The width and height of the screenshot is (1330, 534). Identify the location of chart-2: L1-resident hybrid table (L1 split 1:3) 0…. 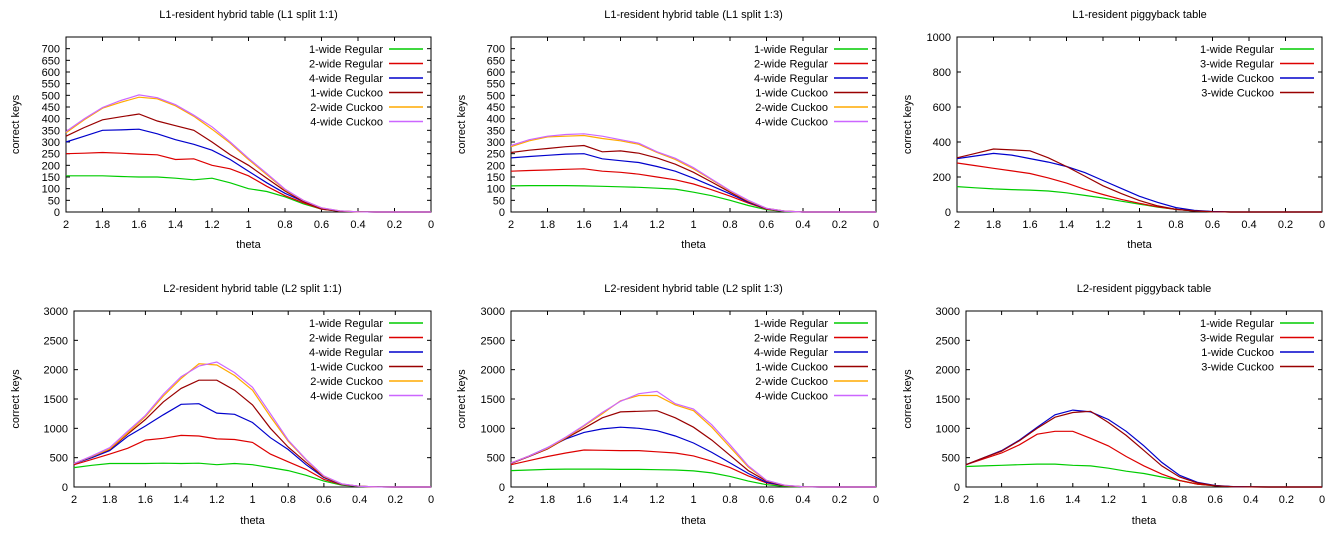
(667, 130).